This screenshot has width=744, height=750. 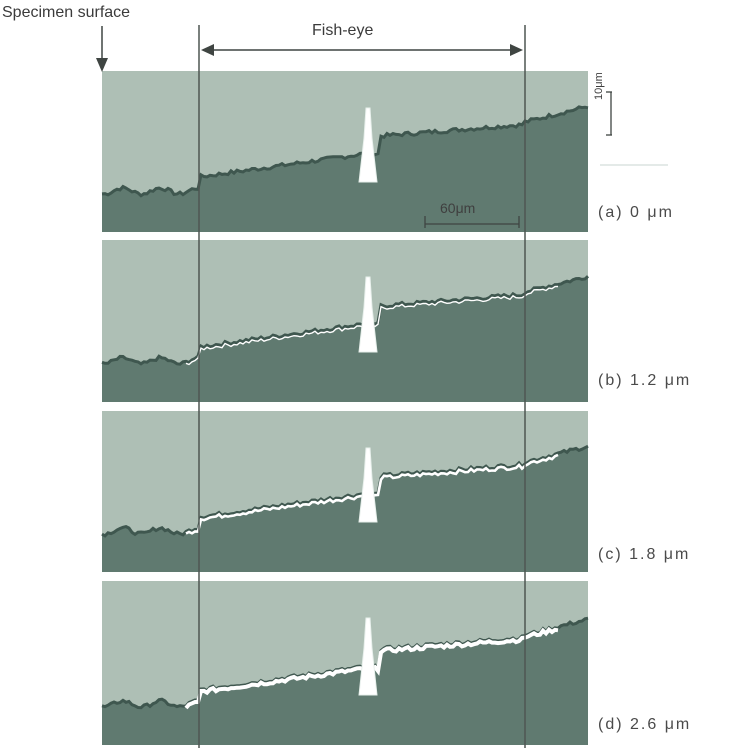 What do you see at coordinates (645, 380) in the screenshot?
I see `panel-b-label: (b) 1.2 μm` at bounding box center [645, 380].